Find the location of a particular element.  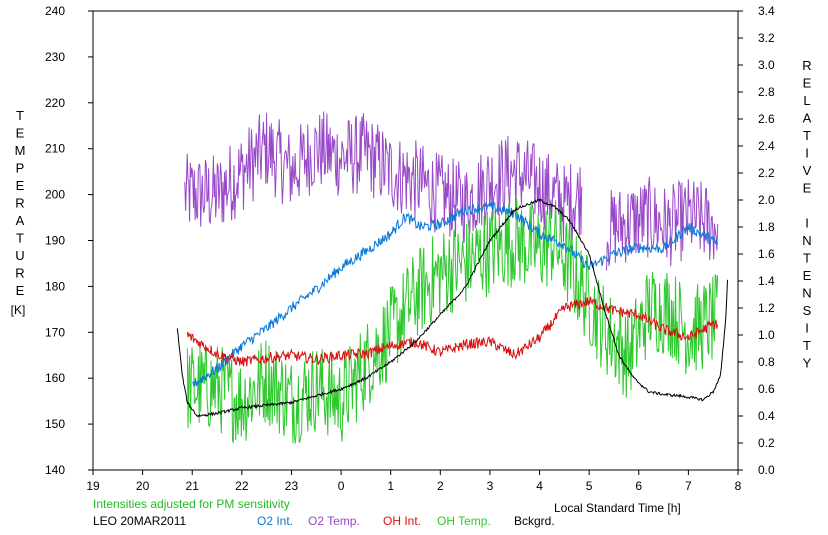

x-axis-label: Local Standard Time [h] is located at coordinates (617, 508).